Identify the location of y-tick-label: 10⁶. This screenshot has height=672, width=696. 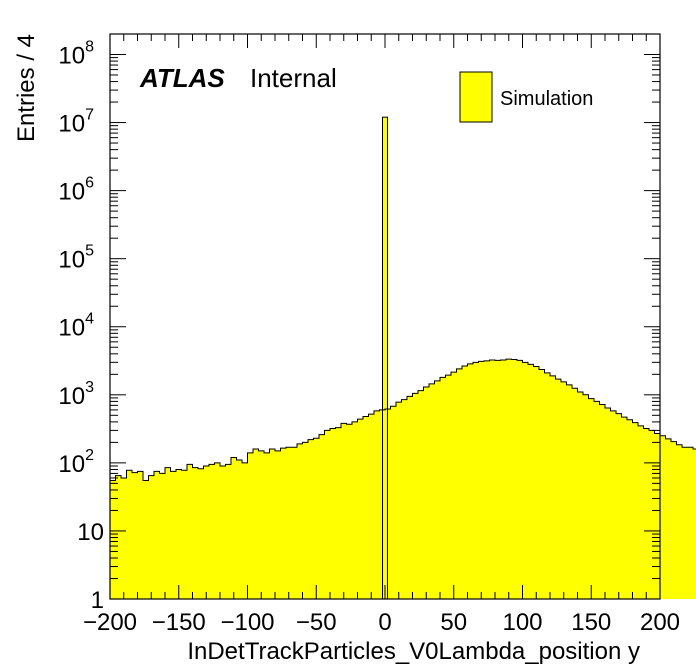
(76, 190).